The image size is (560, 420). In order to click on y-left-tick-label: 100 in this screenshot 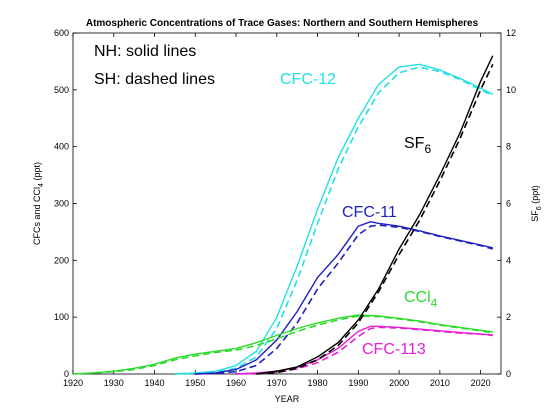, I will do `click(61, 317)`.